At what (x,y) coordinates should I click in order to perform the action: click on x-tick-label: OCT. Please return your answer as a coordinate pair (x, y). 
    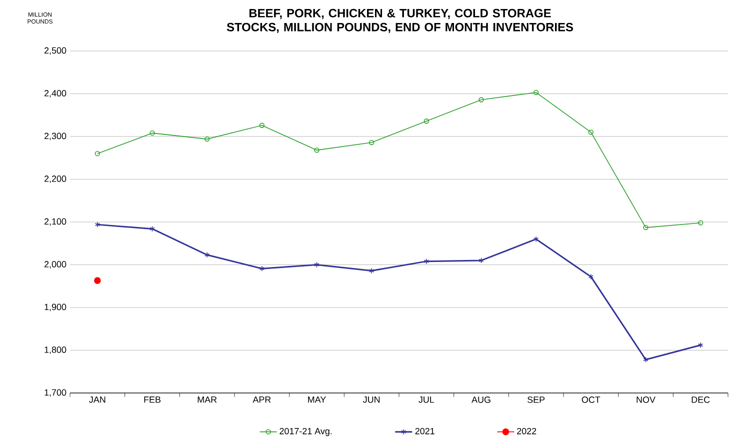
    Looking at the image, I should click on (591, 400).